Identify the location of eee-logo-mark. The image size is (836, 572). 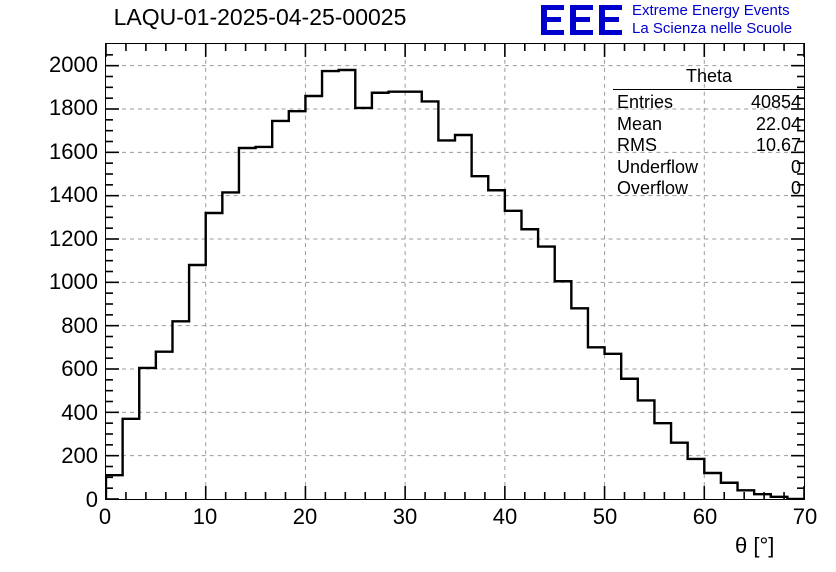
(581, 20).